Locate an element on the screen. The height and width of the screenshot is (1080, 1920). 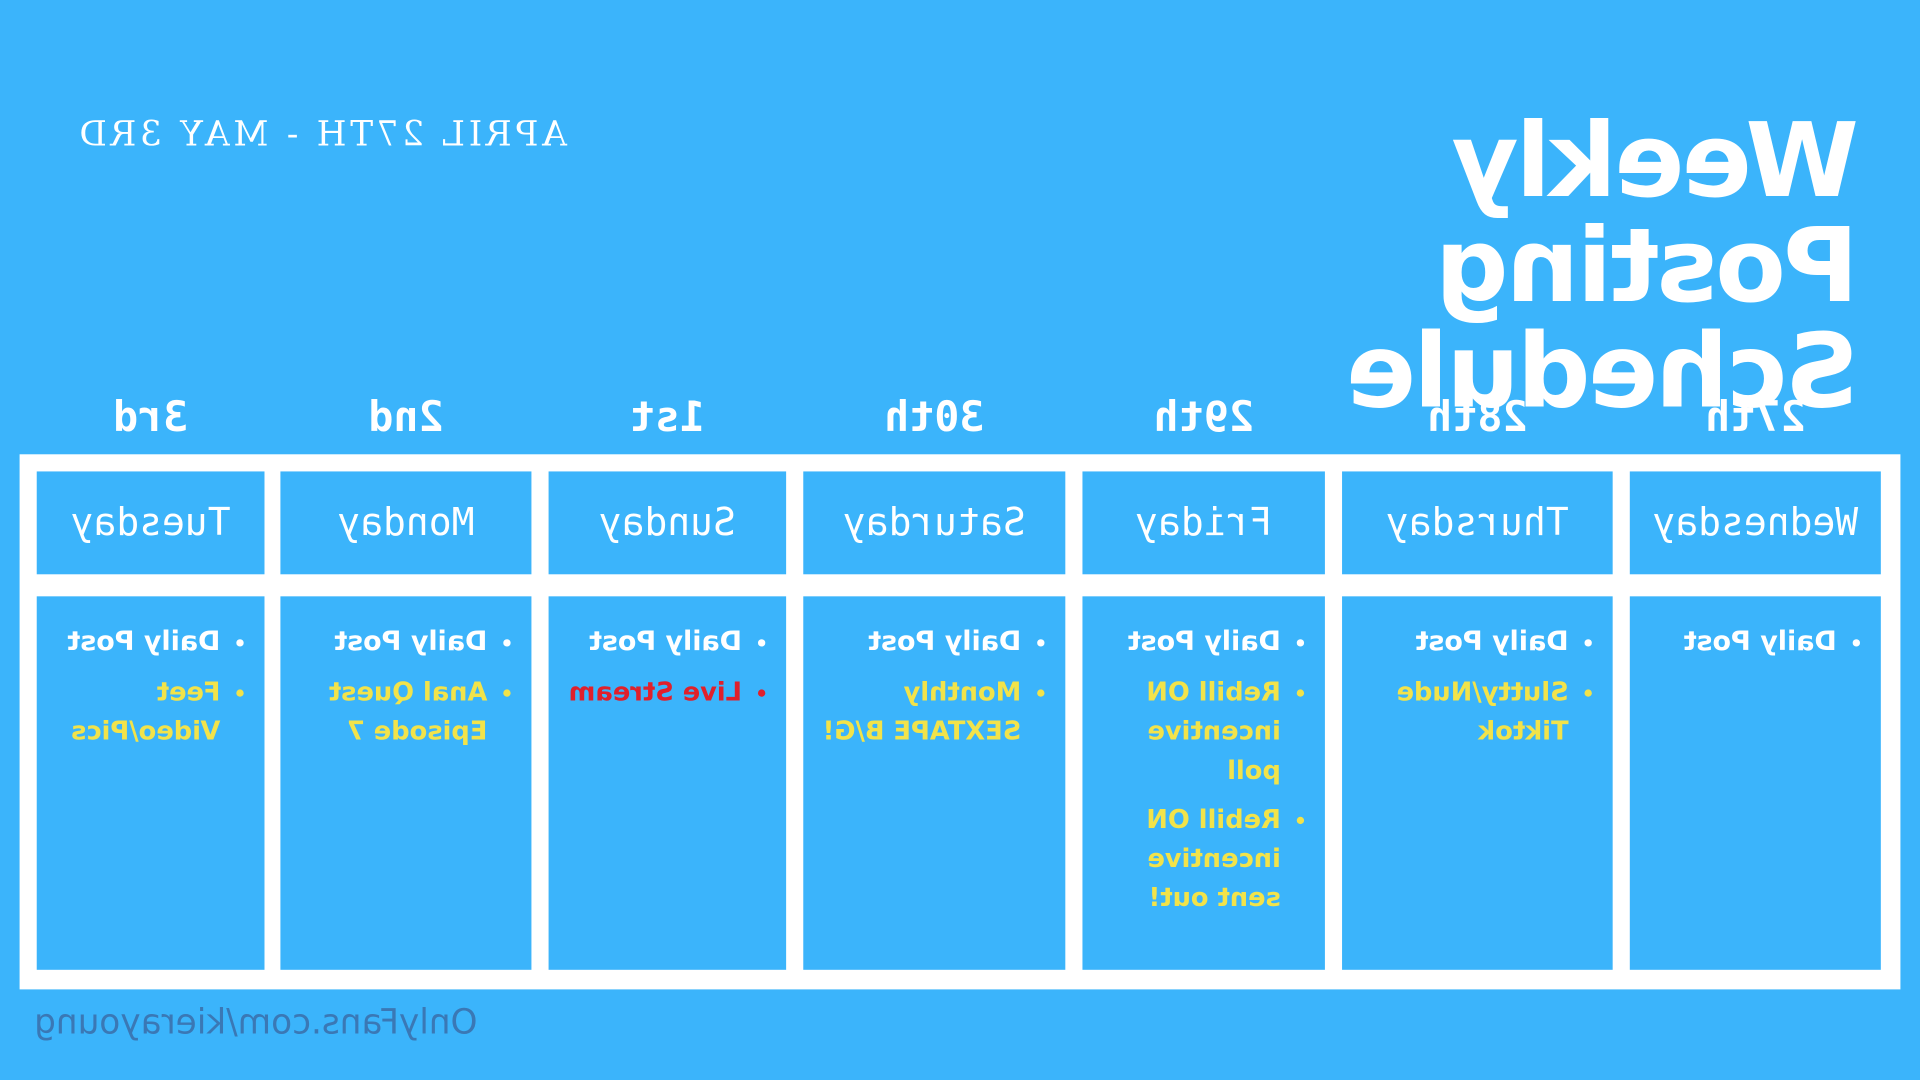
day-content-cell: Daily Post Live Stream is located at coordinates (667, 783).